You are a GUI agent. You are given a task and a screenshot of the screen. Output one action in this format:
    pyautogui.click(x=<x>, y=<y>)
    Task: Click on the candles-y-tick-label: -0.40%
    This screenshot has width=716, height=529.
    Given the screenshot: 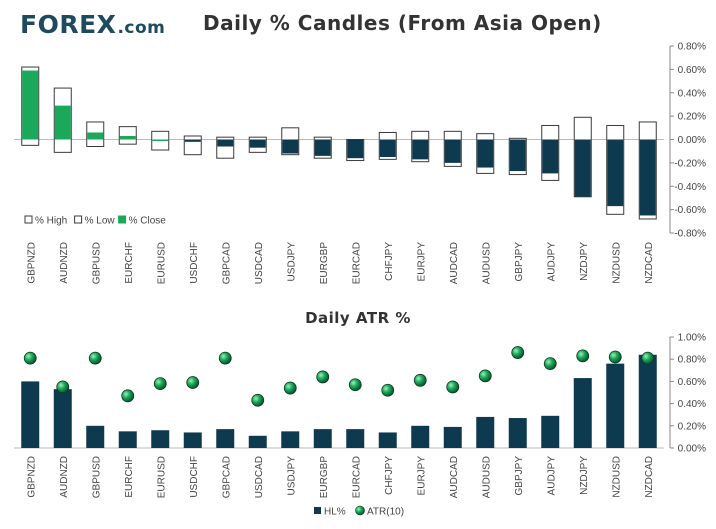 What is the action you would take?
    pyautogui.click(x=690, y=187)
    